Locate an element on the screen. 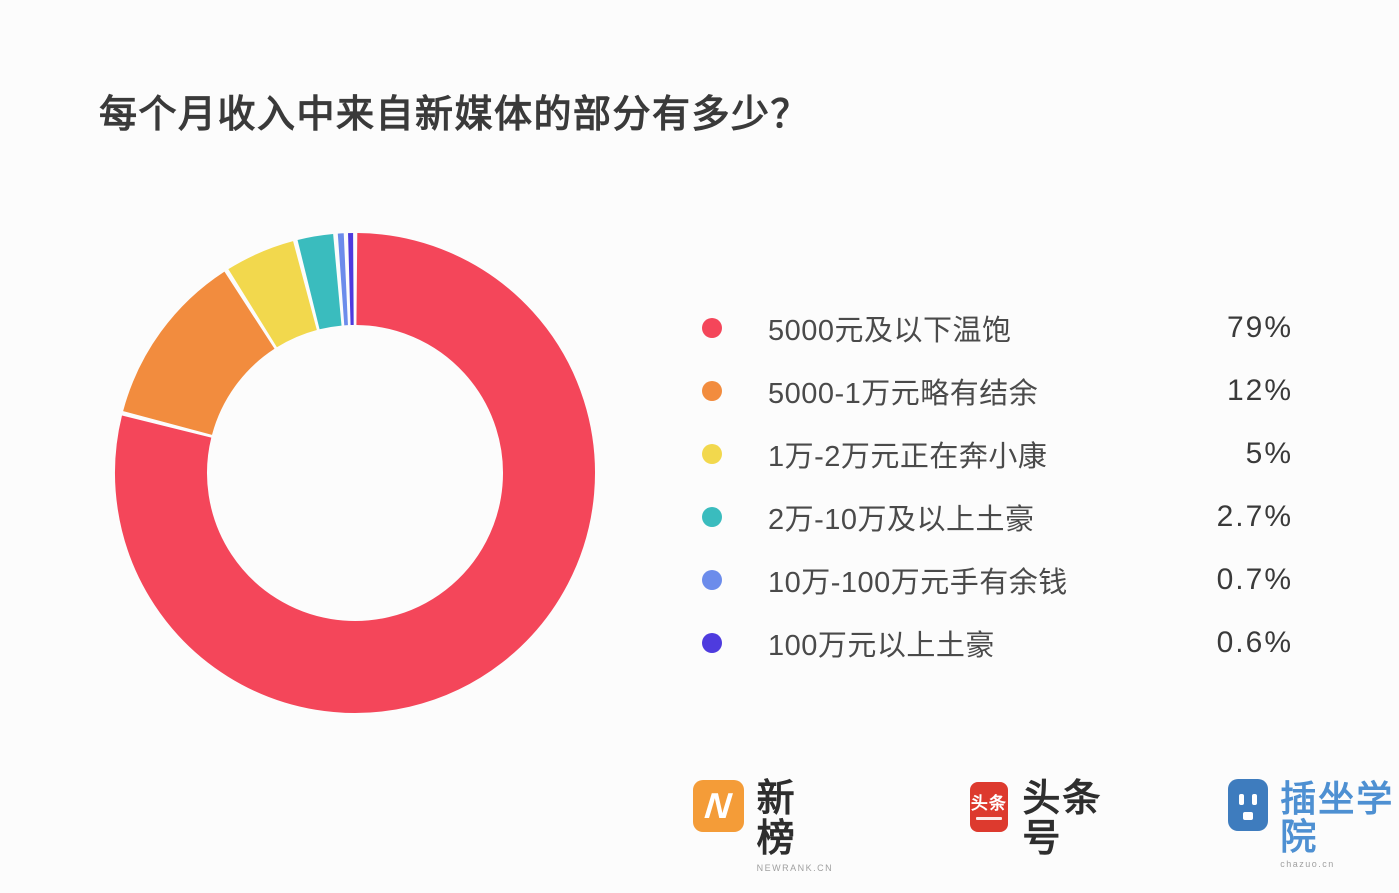  legend-item: 5000元及以下温饱 79% is located at coordinates (997, 327).